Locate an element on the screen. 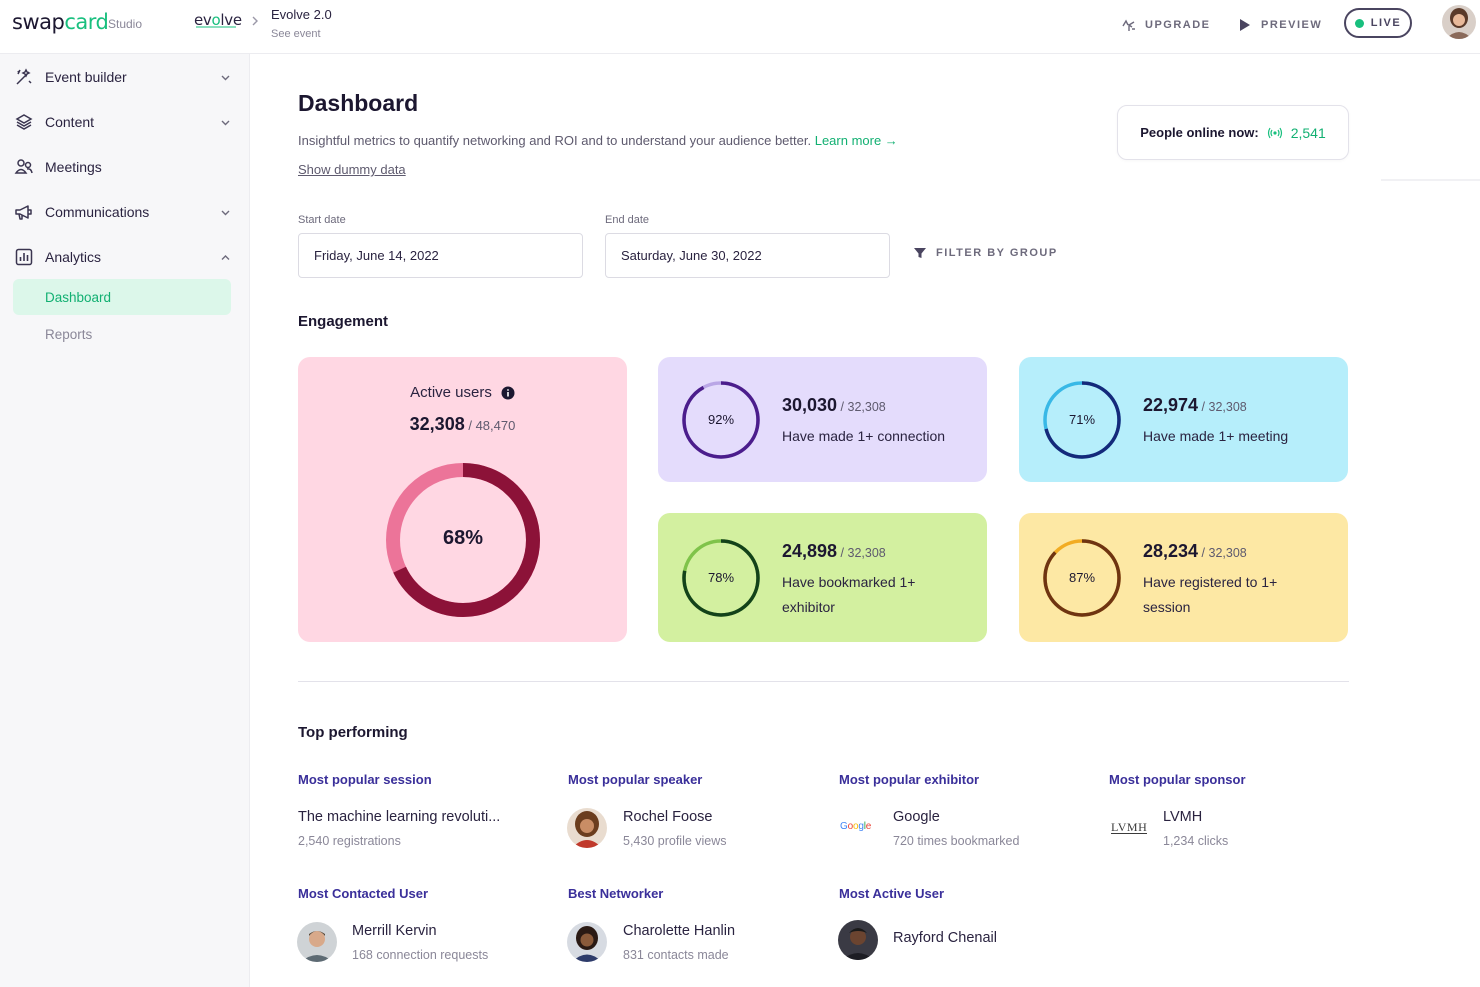  most-contacted-user-name: Merrill Kervin is located at coordinates (394, 931).